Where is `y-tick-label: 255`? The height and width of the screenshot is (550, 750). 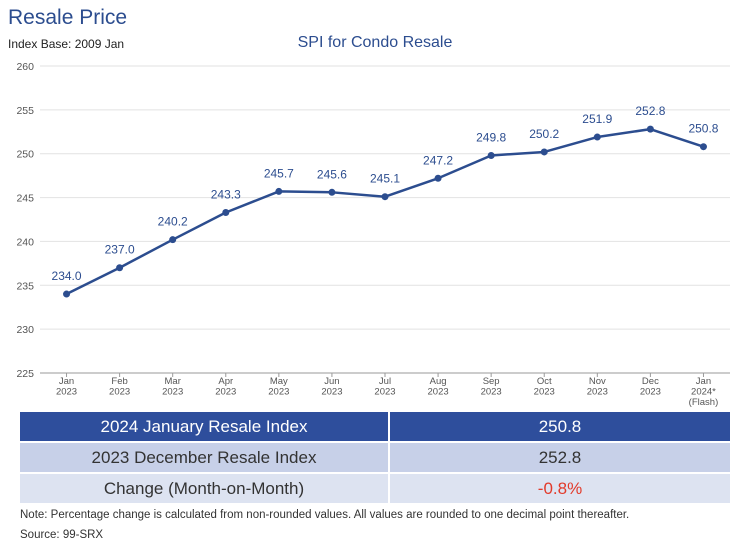
y-tick-label: 255 is located at coordinates (25, 111).